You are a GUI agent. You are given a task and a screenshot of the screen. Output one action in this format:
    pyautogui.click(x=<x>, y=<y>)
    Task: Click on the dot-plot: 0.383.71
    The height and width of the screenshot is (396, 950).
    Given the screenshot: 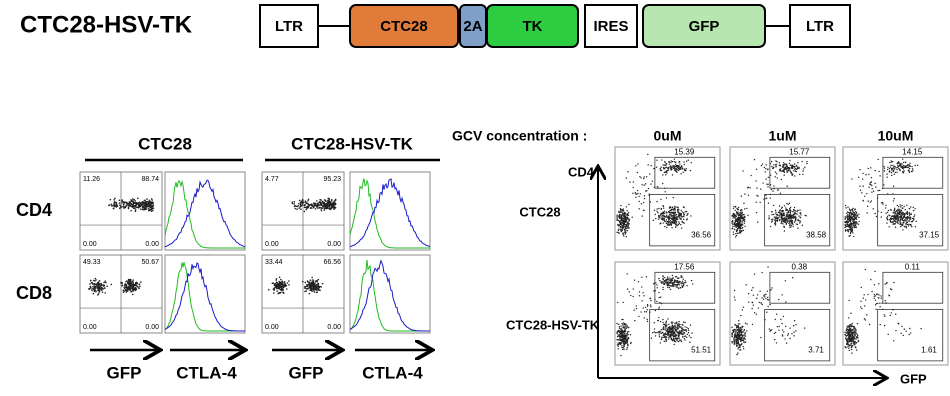 What is the action you would take?
    pyautogui.click(x=782, y=313)
    